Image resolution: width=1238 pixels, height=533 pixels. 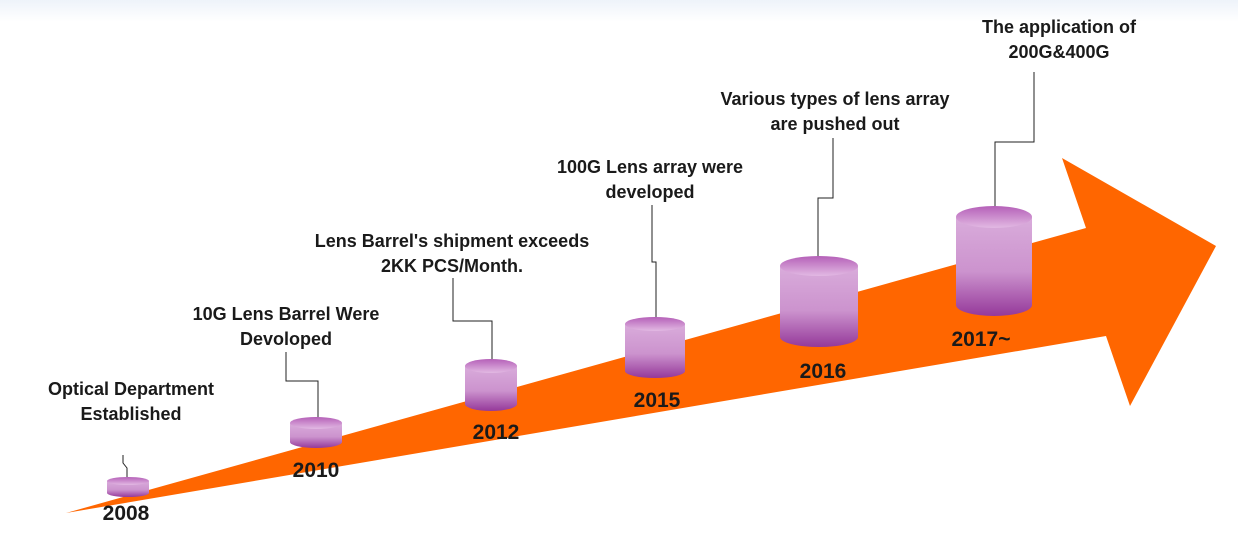 What do you see at coordinates (131, 402) in the screenshot?
I see `milestone-label-2008: Optical Department Established` at bounding box center [131, 402].